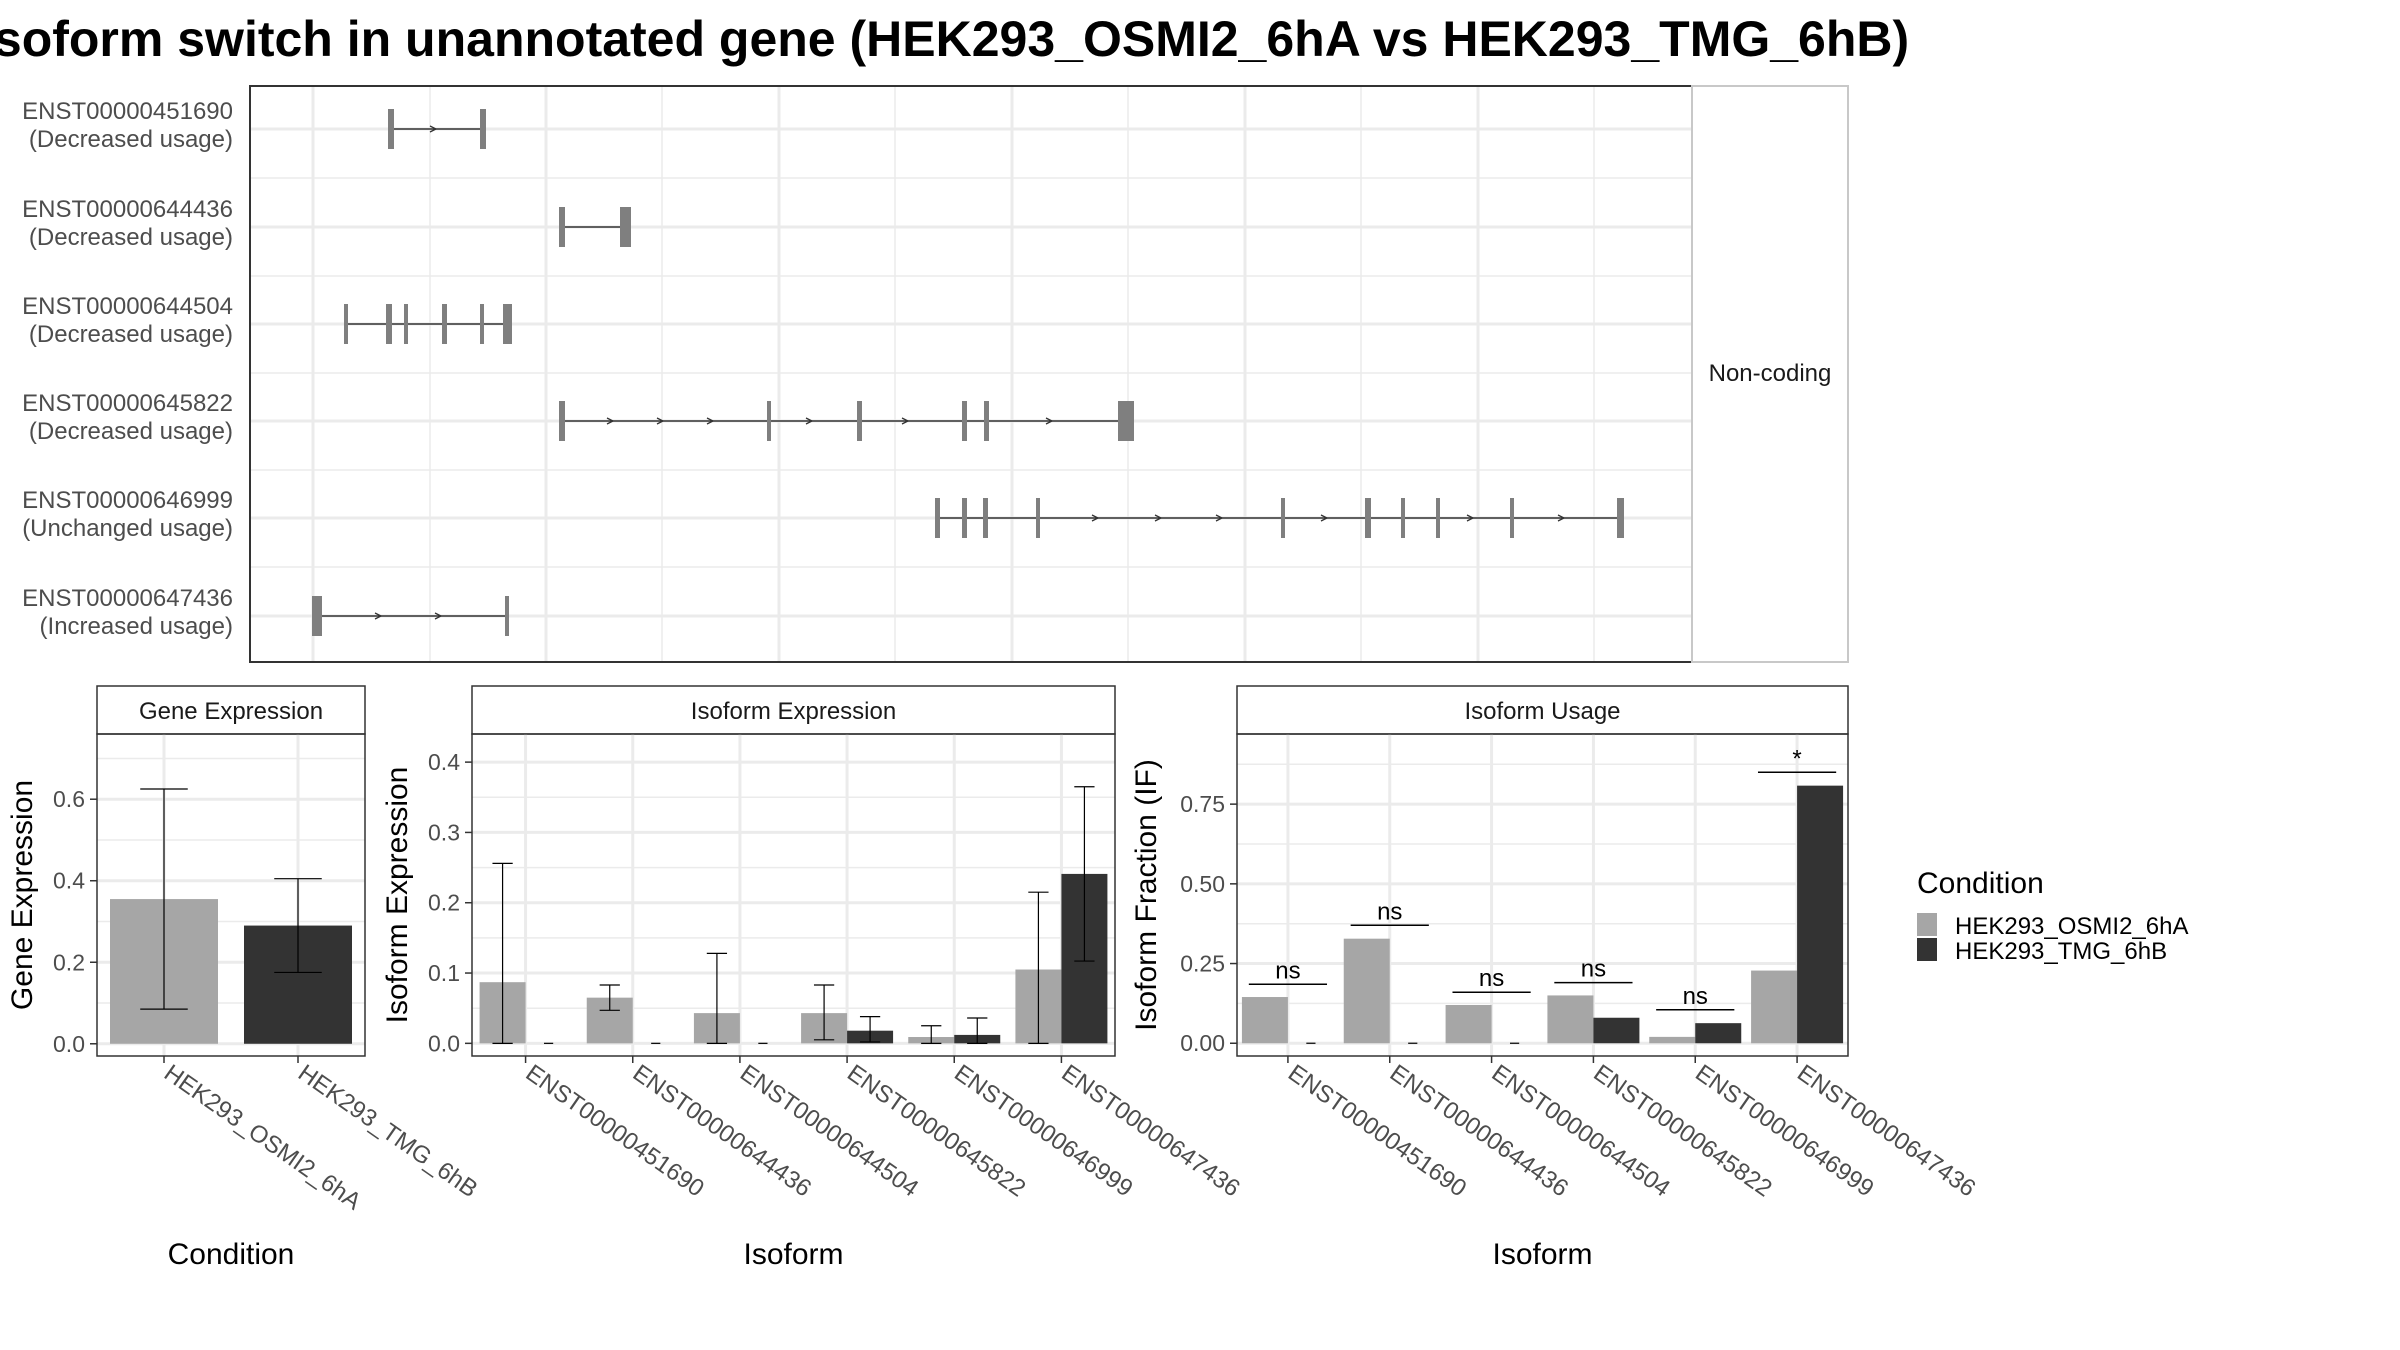 This screenshot has height=1350, width=2400. Describe the element at coordinates (1927, 924) in the screenshot. I see `legend-key-osmi2` at that location.